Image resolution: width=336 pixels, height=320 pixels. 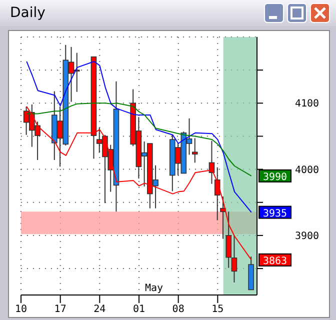 What do you see at coordinates (100, 310) in the screenshot?
I see `x-tick-label: 24` at bounding box center [100, 310].